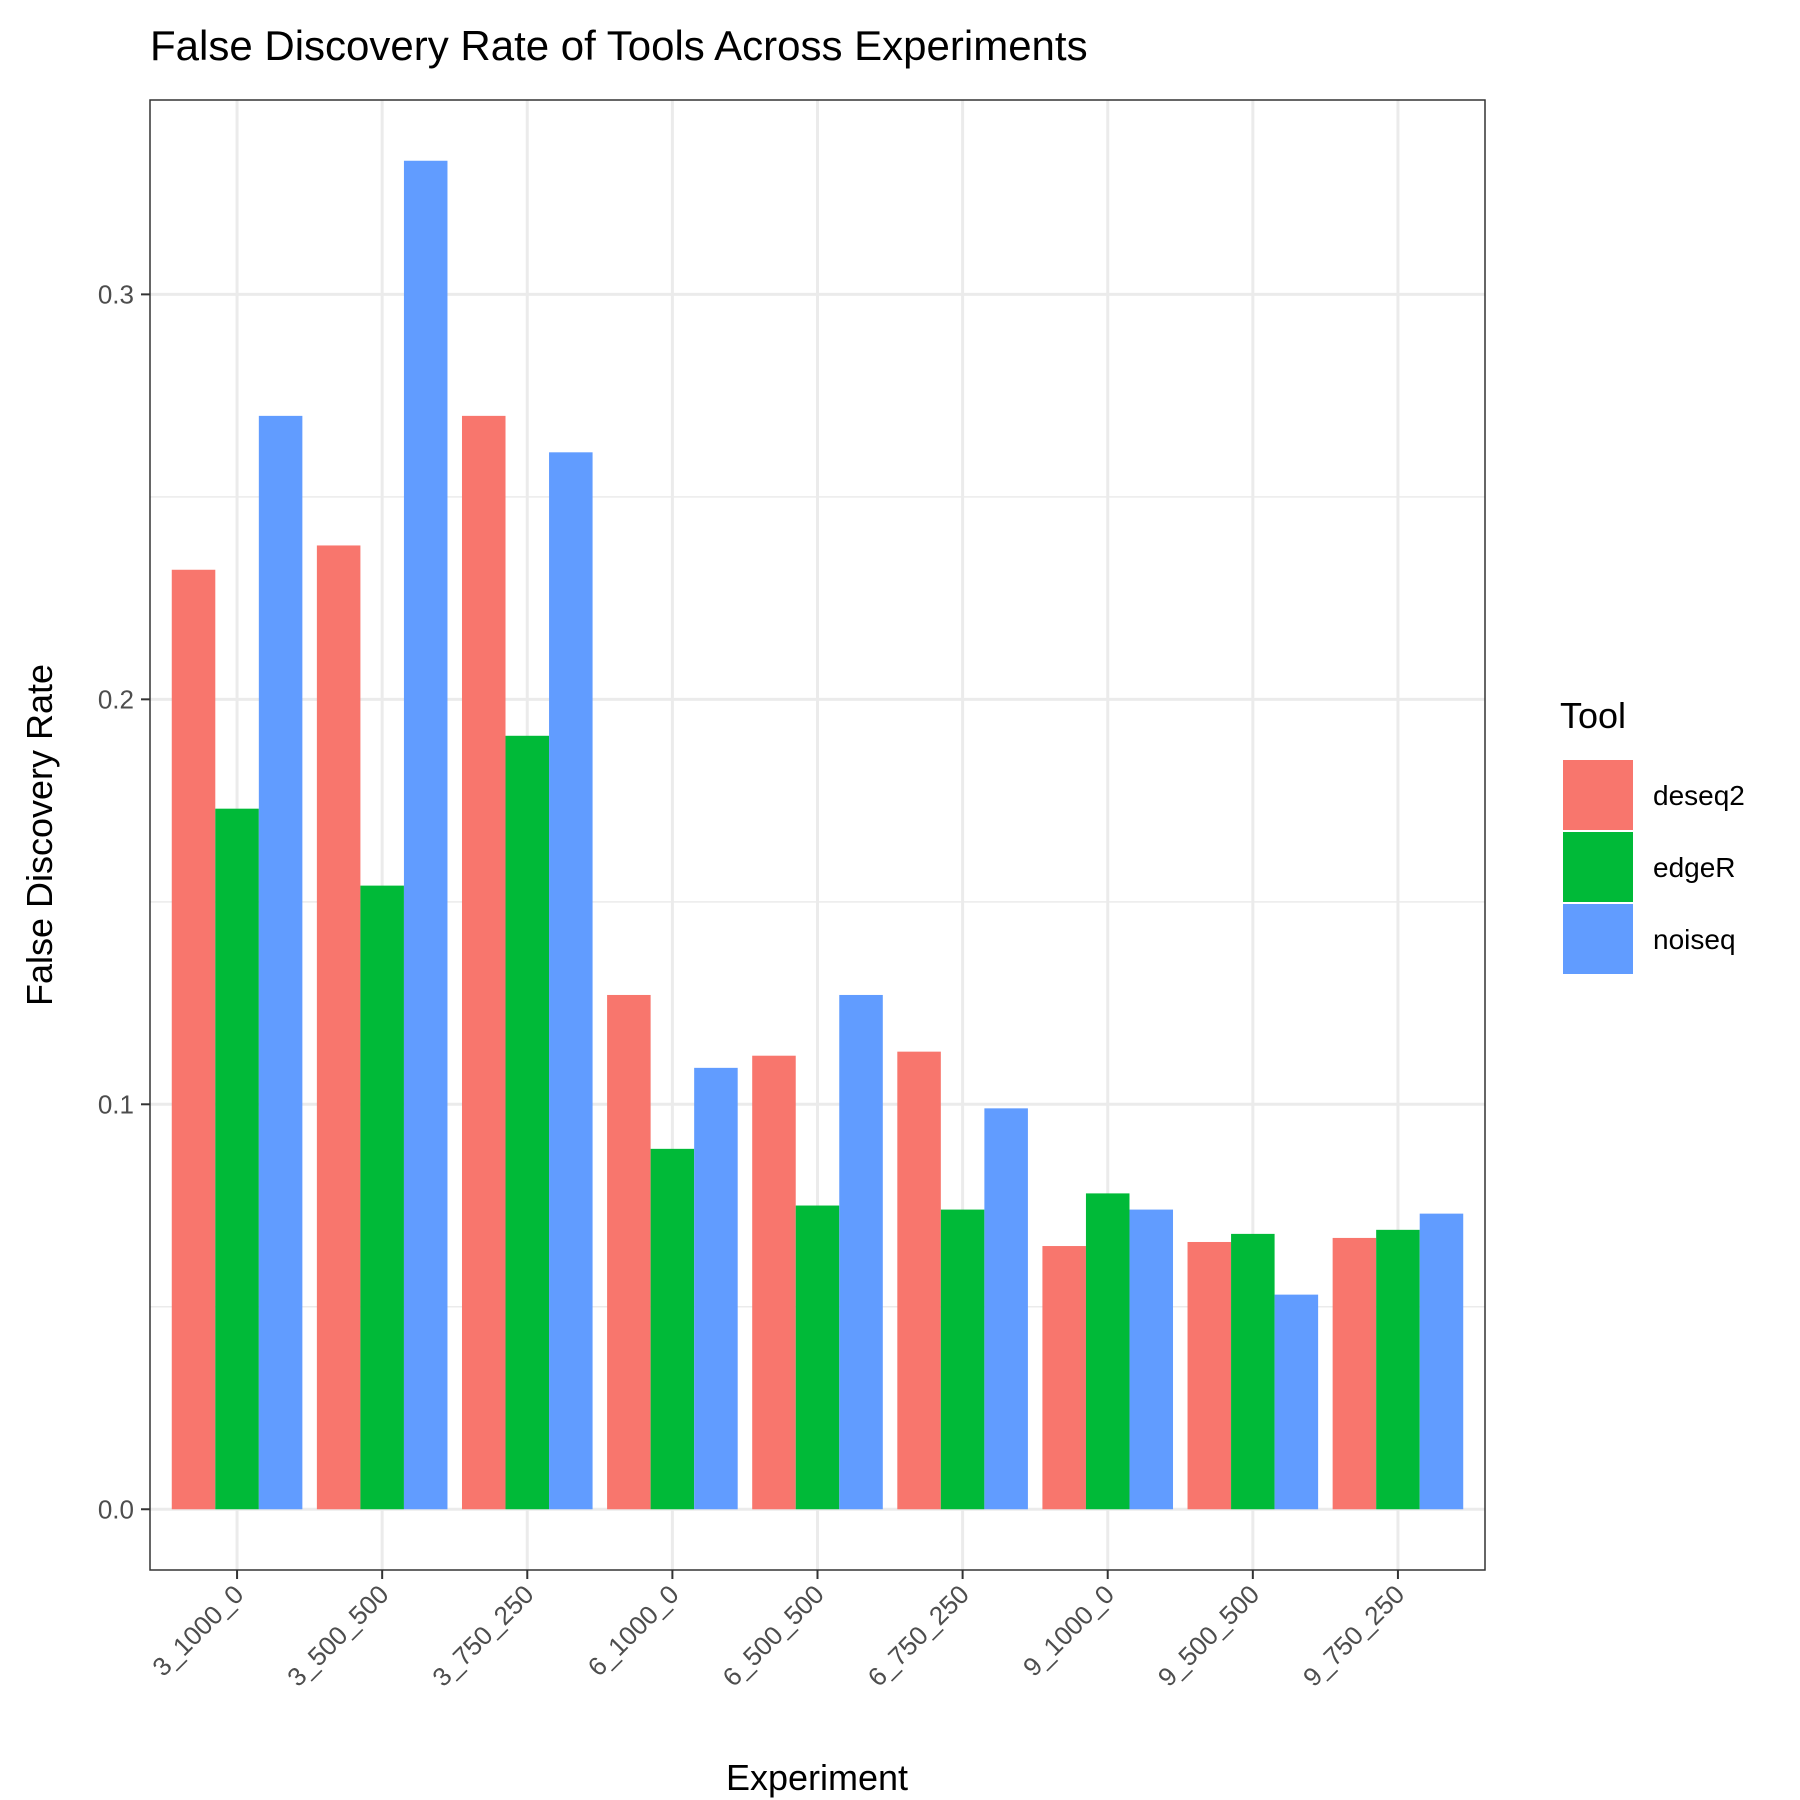 The image size is (1800, 1800). Describe the element at coordinates (116, 294) in the screenshot. I see `y-tick-label: 0.3` at that location.